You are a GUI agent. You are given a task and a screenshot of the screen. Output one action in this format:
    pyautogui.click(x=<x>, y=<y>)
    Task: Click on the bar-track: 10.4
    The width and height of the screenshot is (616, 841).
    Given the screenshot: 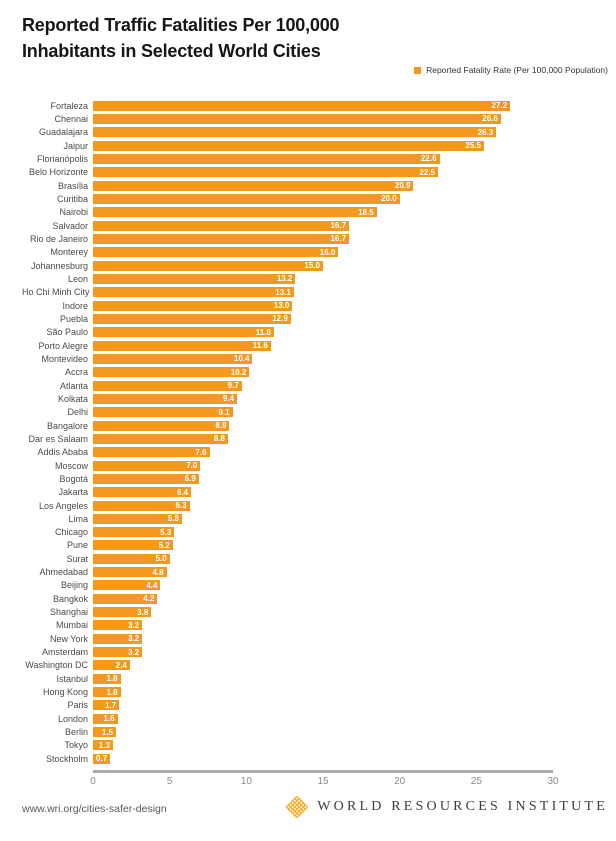 What is the action you would take?
    pyautogui.click(x=323, y=358)
    